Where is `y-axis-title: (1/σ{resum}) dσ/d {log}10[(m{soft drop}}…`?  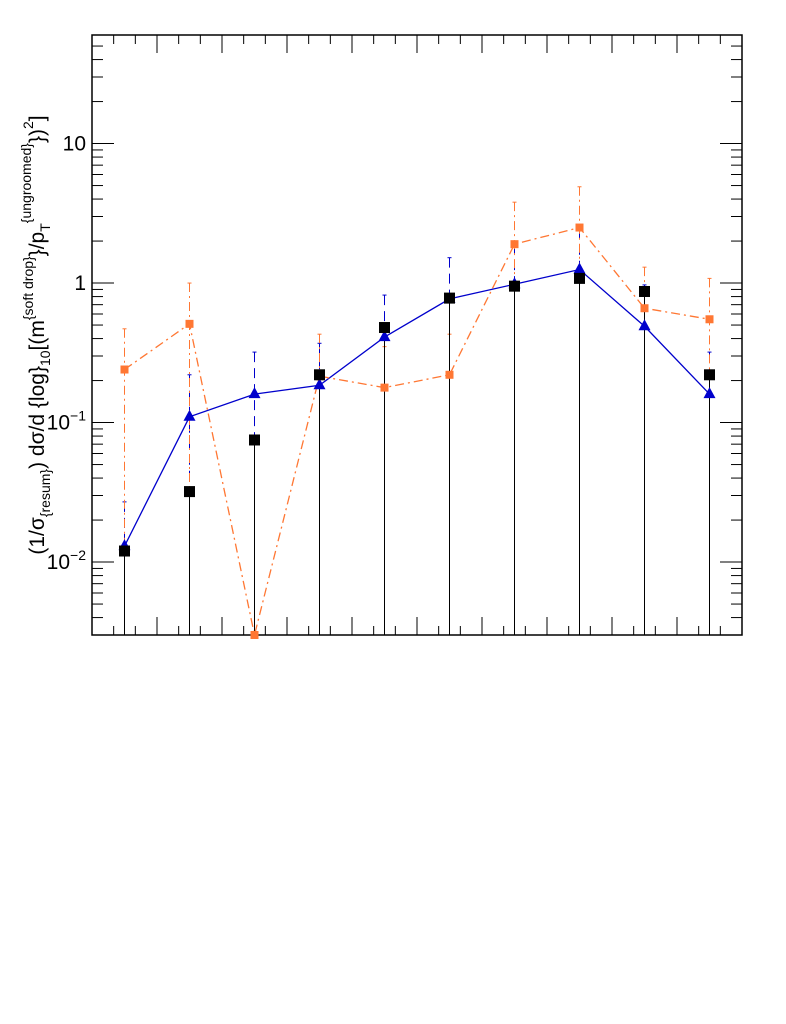 y-axis-title: (1/σ{resum}) dσ/d {log}10[(m{soft drop}}… is located at coordinates (35, 334).